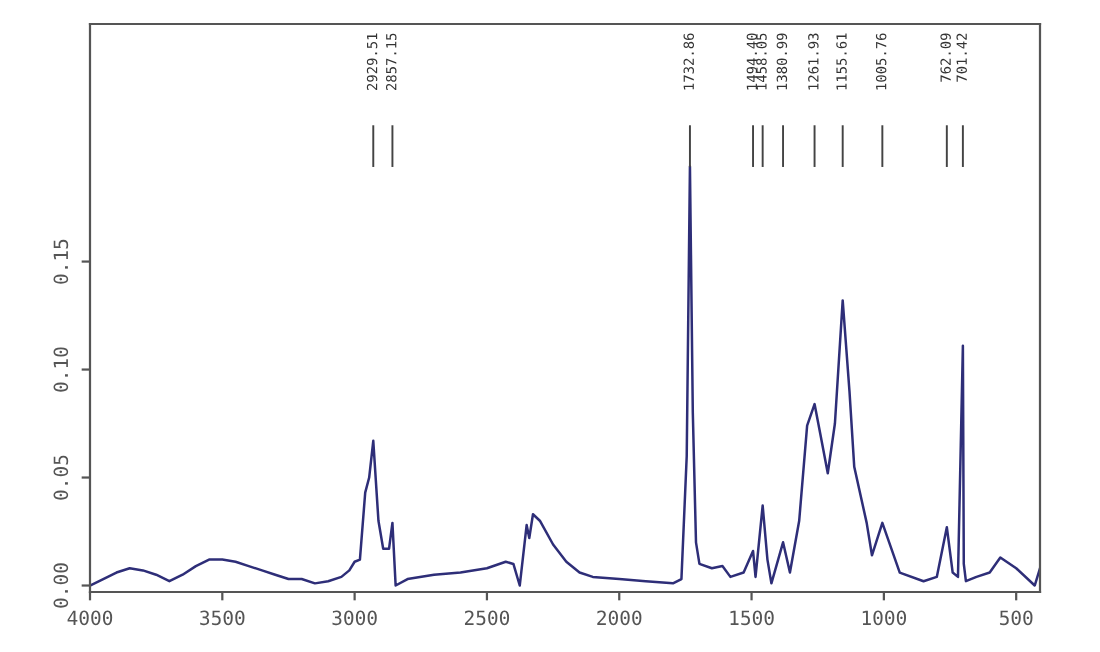 The image size is (1100, 652). Describe the element at coordinates (222, 618) in the screenshot. I see `x-tick-label: 3500` at that location.